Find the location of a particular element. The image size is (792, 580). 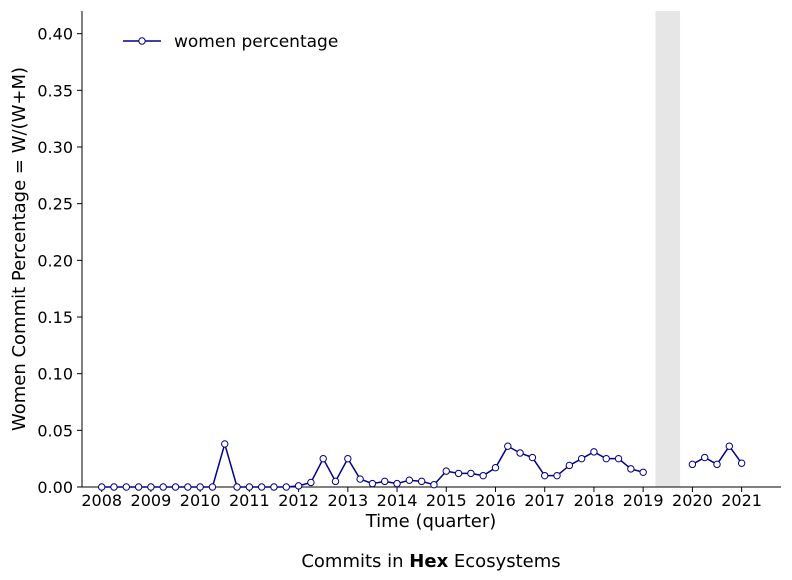

x-tick-label: 2008 is located at coordinates (101, 500).